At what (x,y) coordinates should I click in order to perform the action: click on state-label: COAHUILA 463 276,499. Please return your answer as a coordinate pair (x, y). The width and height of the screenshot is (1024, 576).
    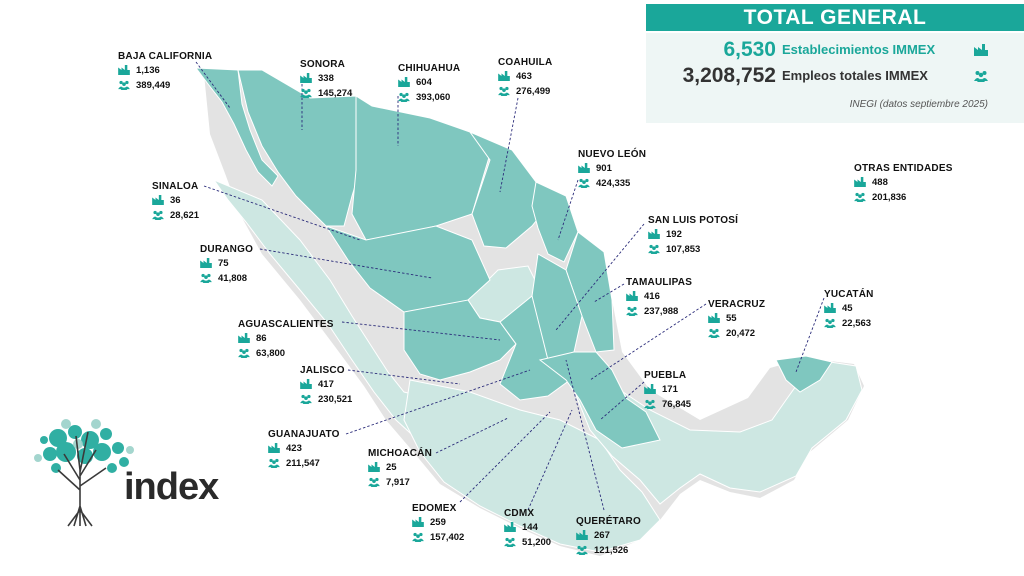
    Looking at the image, I should click on (525, 77).